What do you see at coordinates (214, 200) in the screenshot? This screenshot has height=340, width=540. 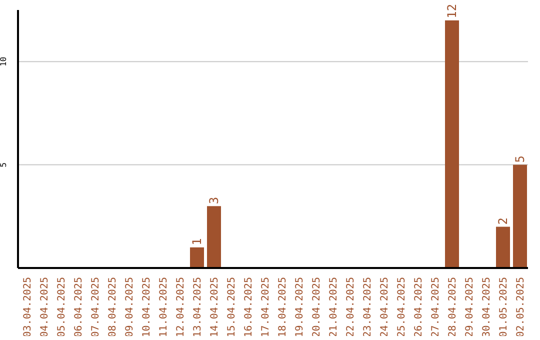 I see `data-label: 3` at bounding box center [214, 200].